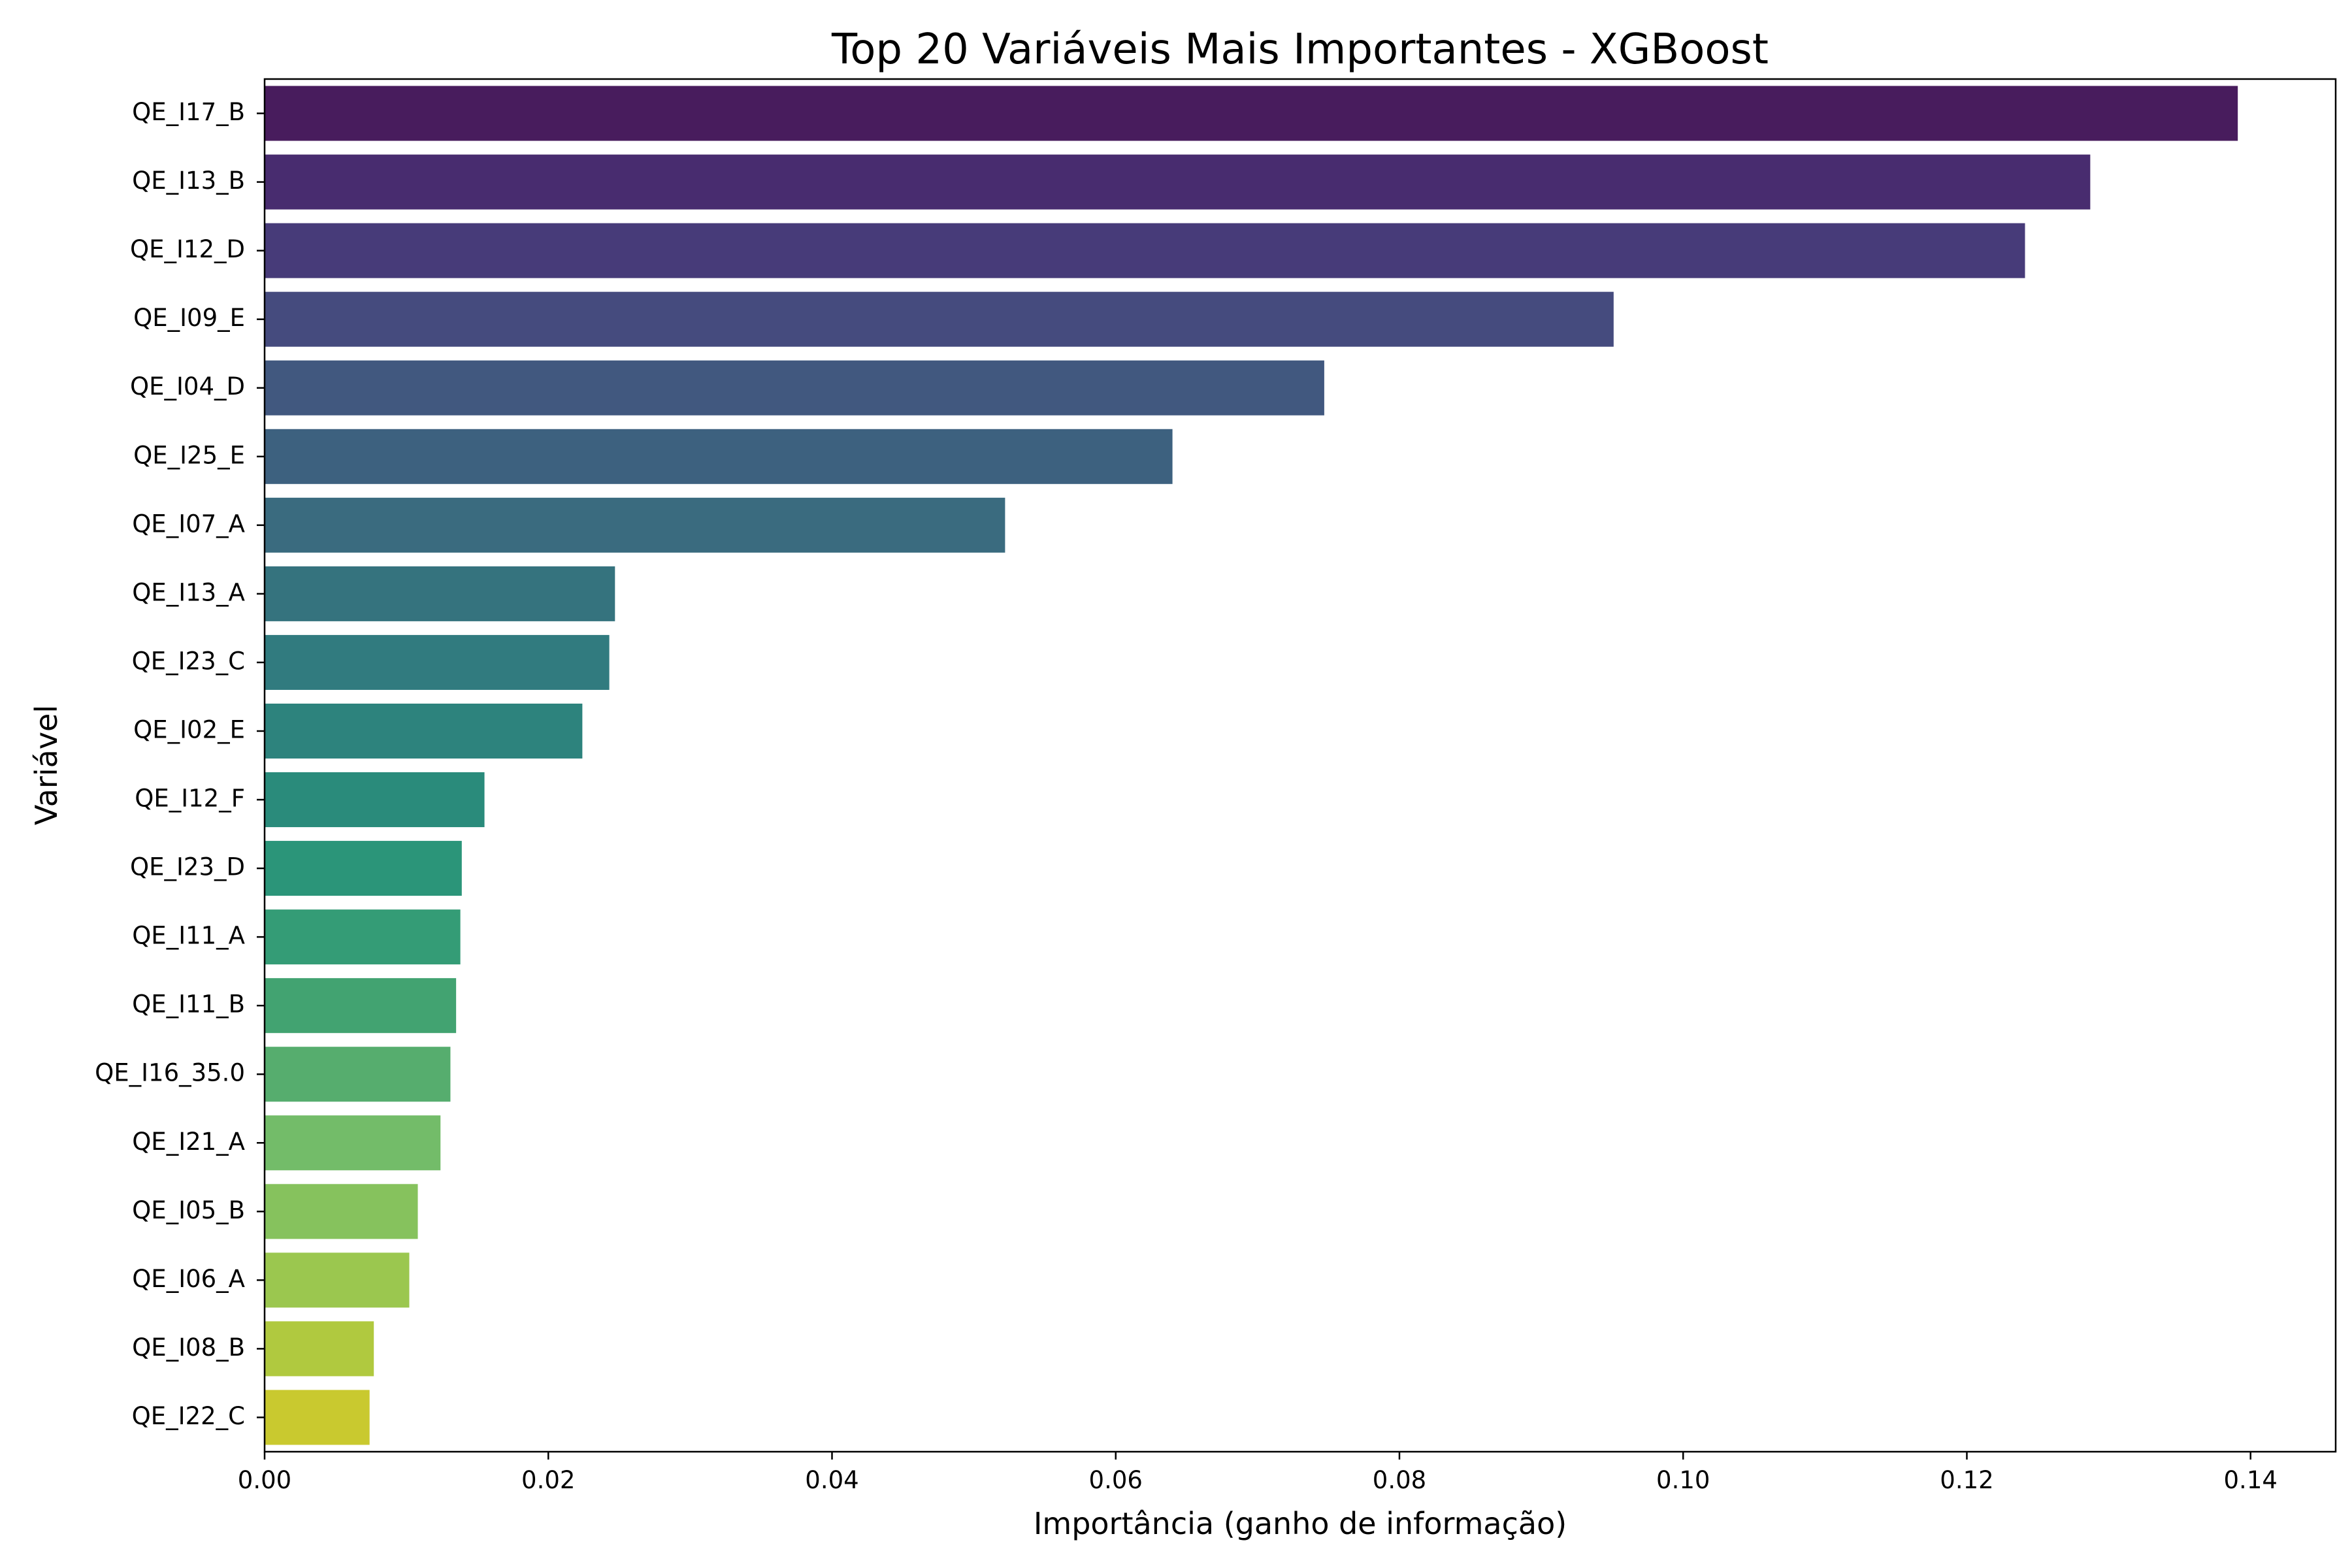 The image size is (2352, 1568). Describe the element at coordinates (437, 662) in the screenshot. I see `bar-QE_I23_C` at that location.